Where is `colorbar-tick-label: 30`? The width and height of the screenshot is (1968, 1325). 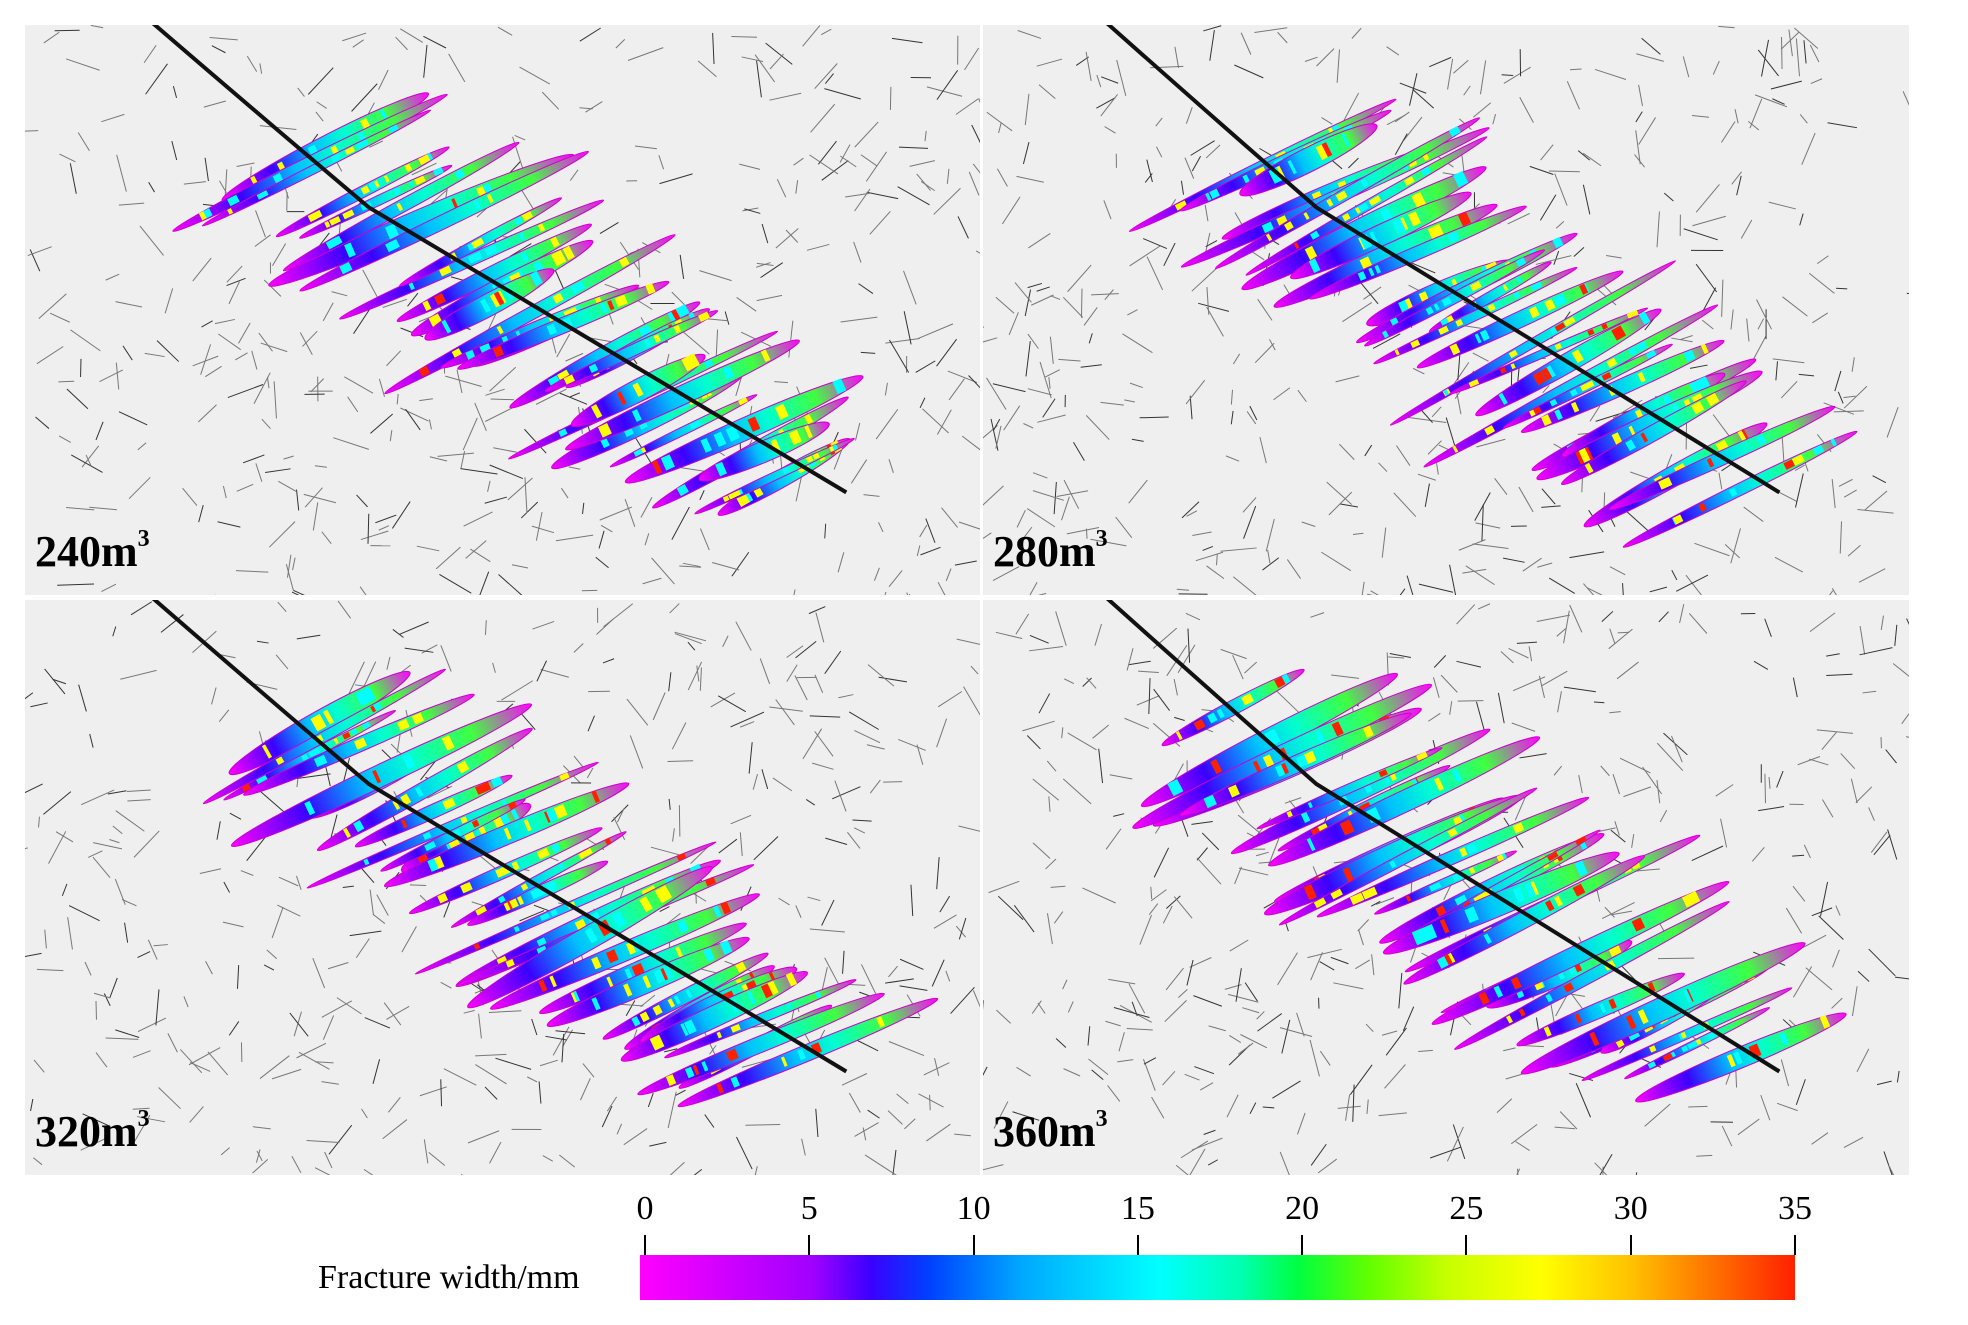
colorbar-tick-label: 30 is located at coordinates (1630, 1208).